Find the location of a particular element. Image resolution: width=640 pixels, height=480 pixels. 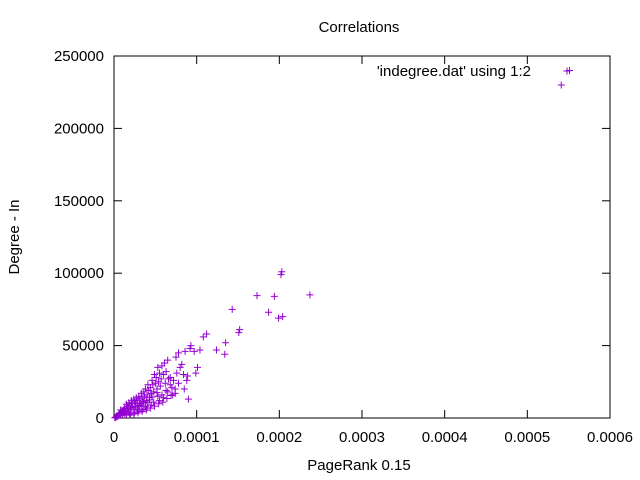

y-tick-label: 250000 is located at coordinates (79, 56).